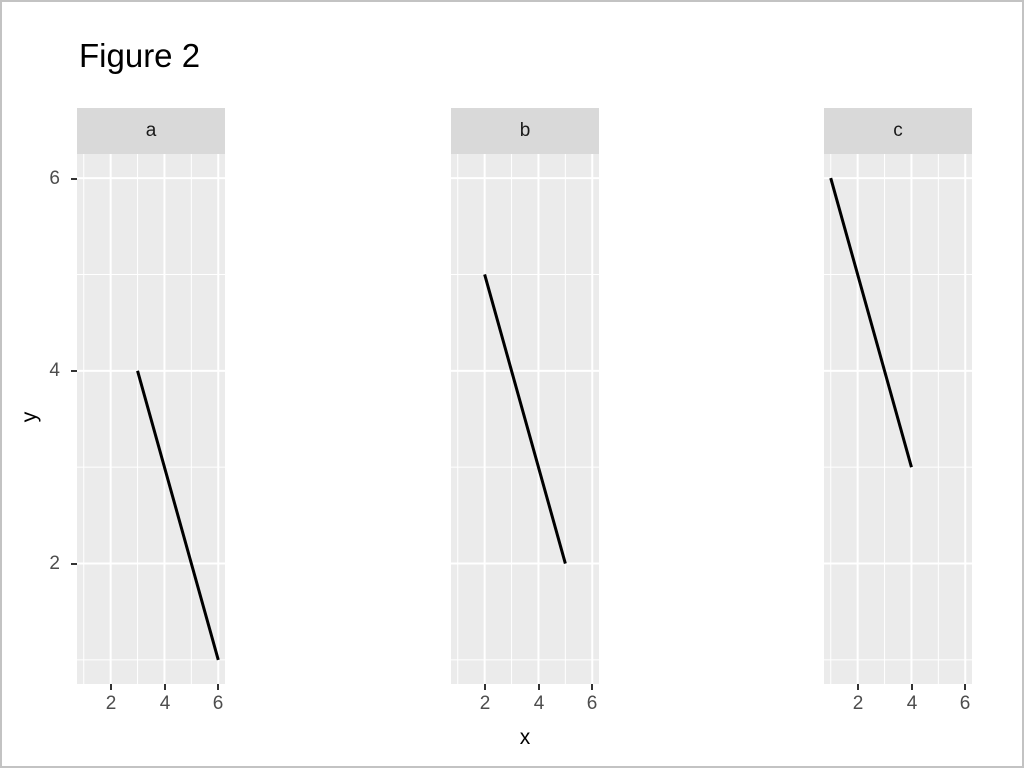 Image resolution: width=1024 pixels, height=768 pixels. I want to click on facet-strip: b, so click(525, 131).